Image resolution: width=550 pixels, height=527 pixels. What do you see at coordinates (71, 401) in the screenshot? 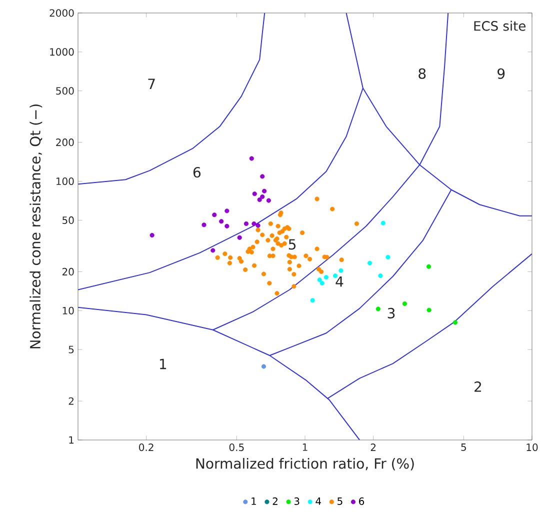
I see `y-tick-label: 2` at bounding box center [71, 401].